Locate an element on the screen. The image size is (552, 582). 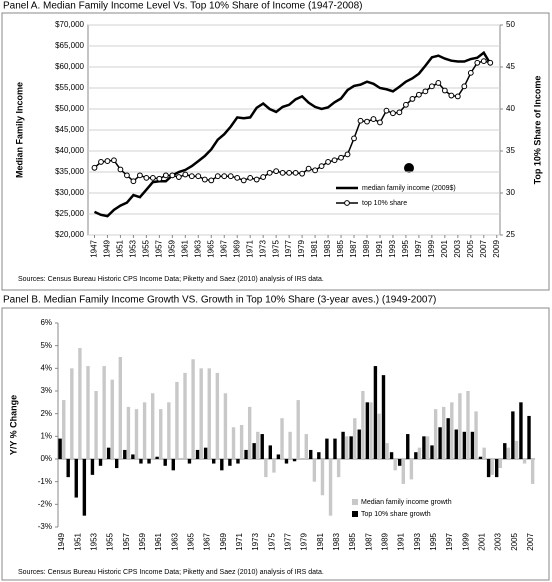
y-tick-label: $70,000 is located at coordinates (69, 24).